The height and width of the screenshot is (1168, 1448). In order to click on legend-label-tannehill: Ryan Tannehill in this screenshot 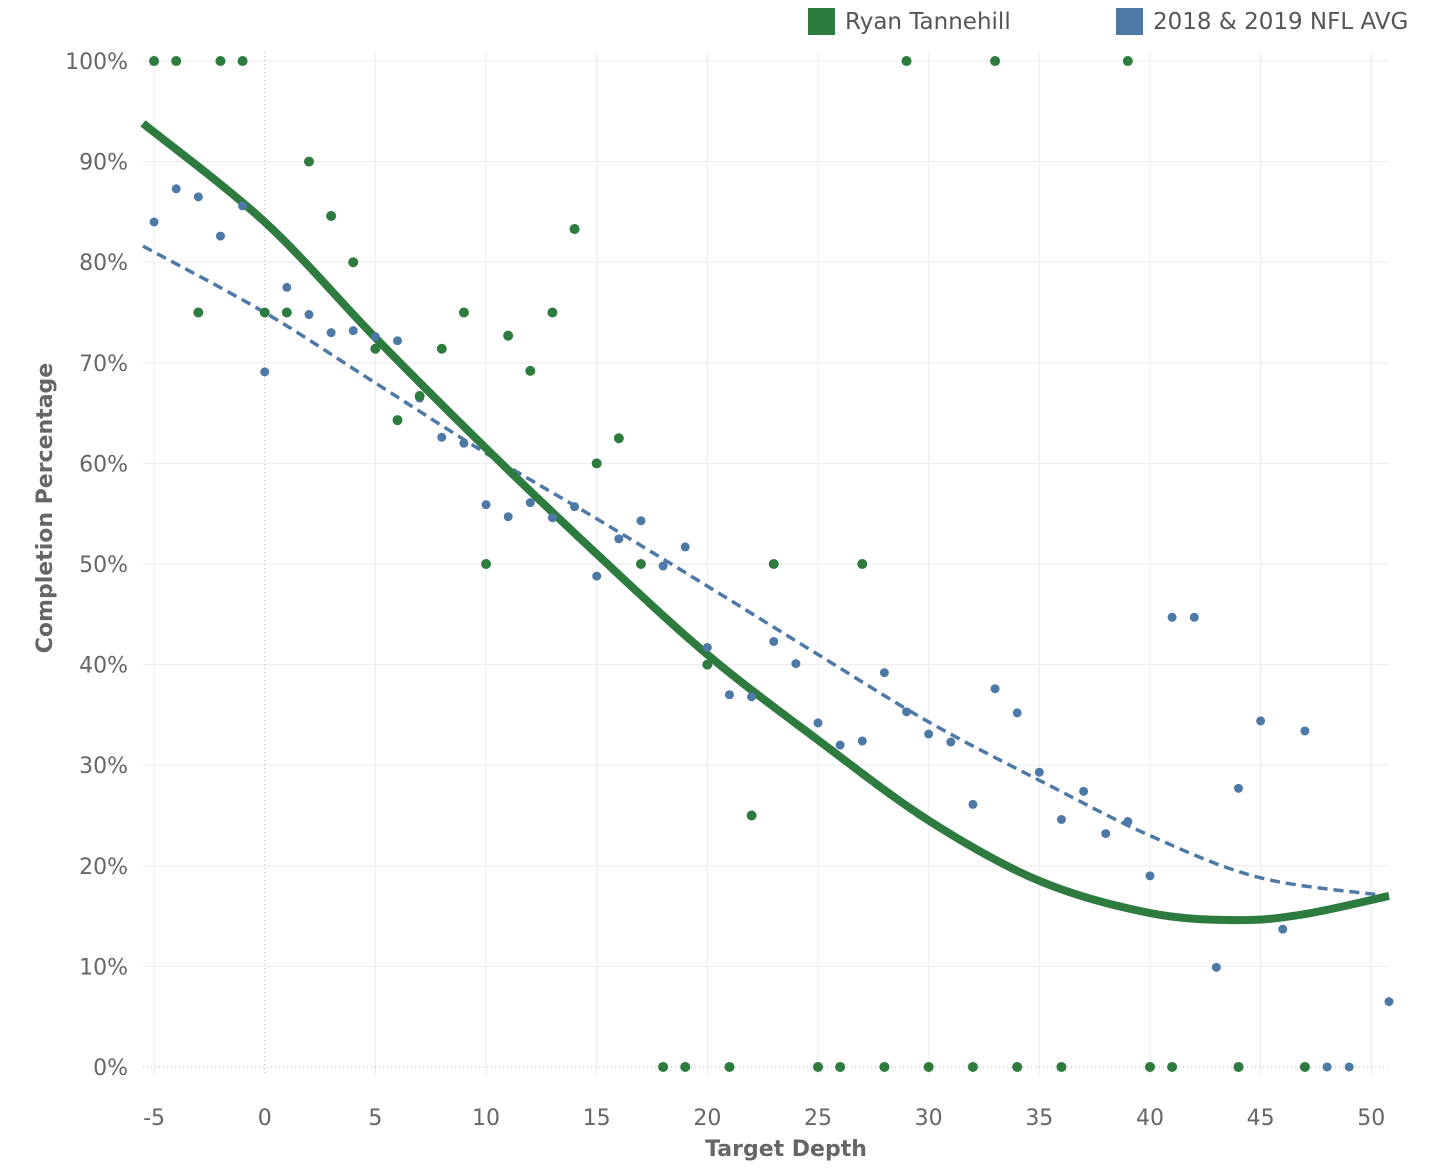, I will do `click(928, 21)`.